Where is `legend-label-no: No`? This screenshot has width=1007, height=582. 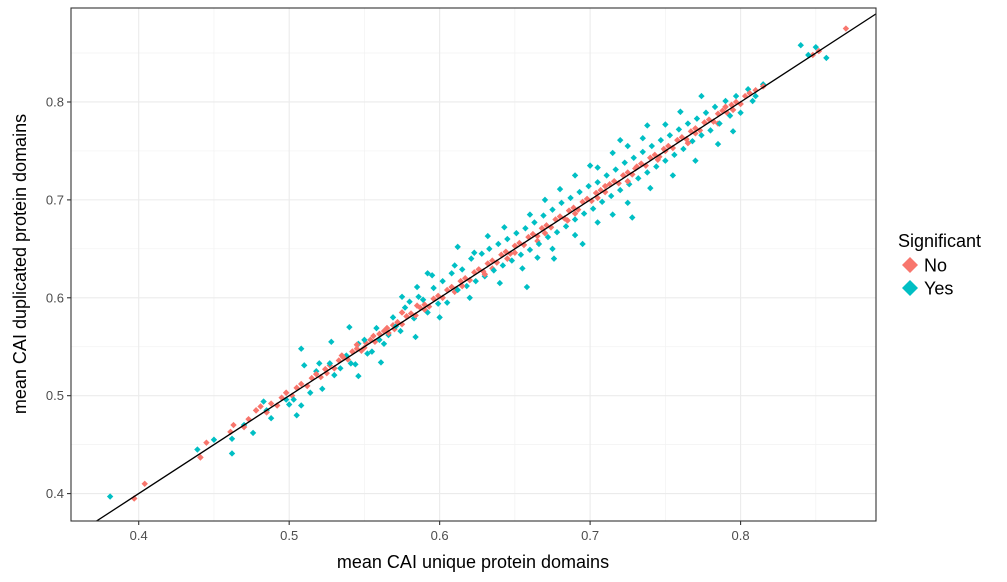
legend-label-no: No is located at coordinates (935, 266).